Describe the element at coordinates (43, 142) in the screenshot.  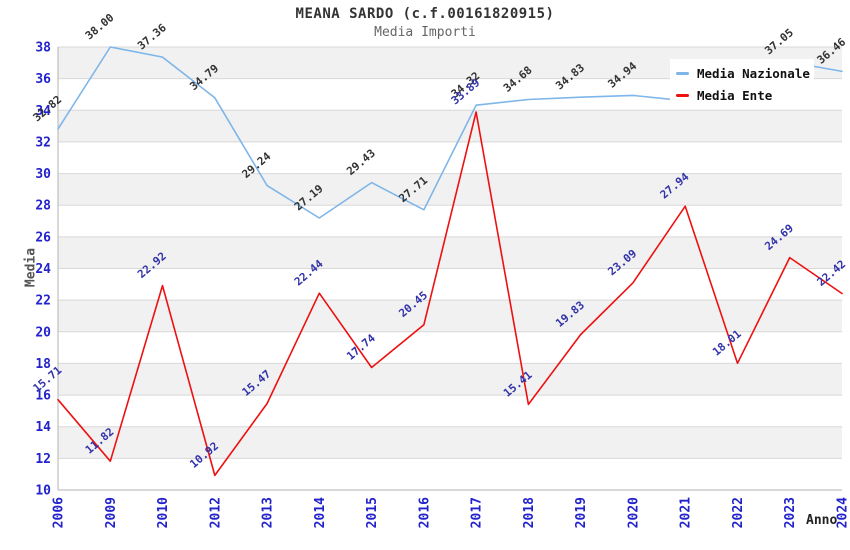
I see `y-tick-label: 32` at that location.